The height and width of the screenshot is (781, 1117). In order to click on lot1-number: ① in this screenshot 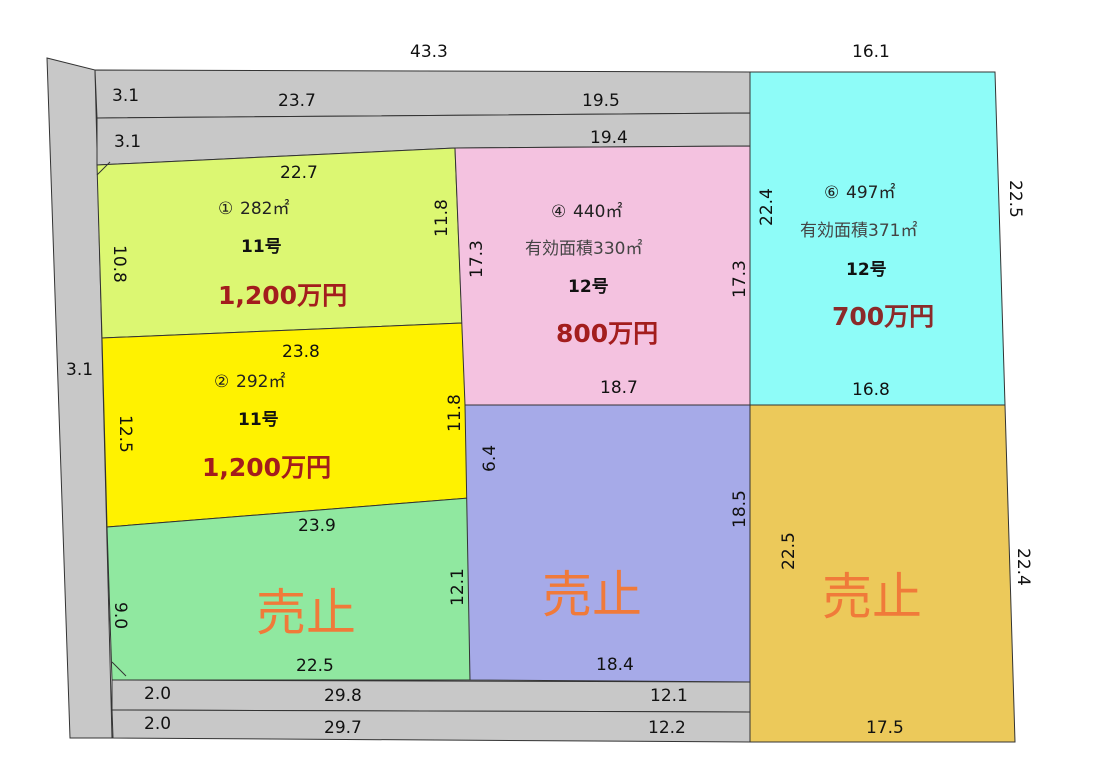, I will do `click(225, 209)`.